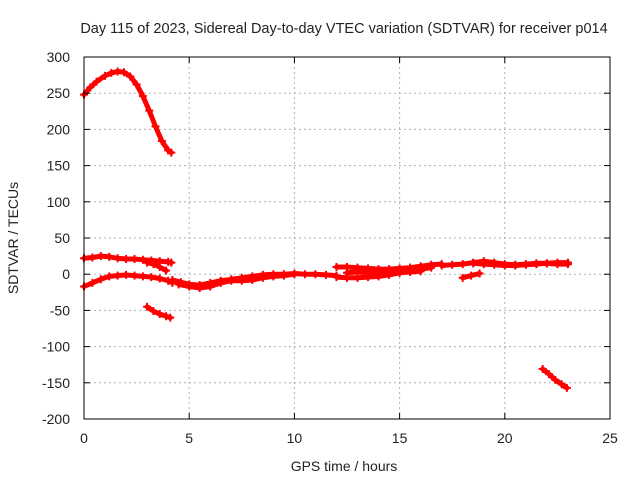  I want to click on y-tick-label: -200, so click(56, 419).